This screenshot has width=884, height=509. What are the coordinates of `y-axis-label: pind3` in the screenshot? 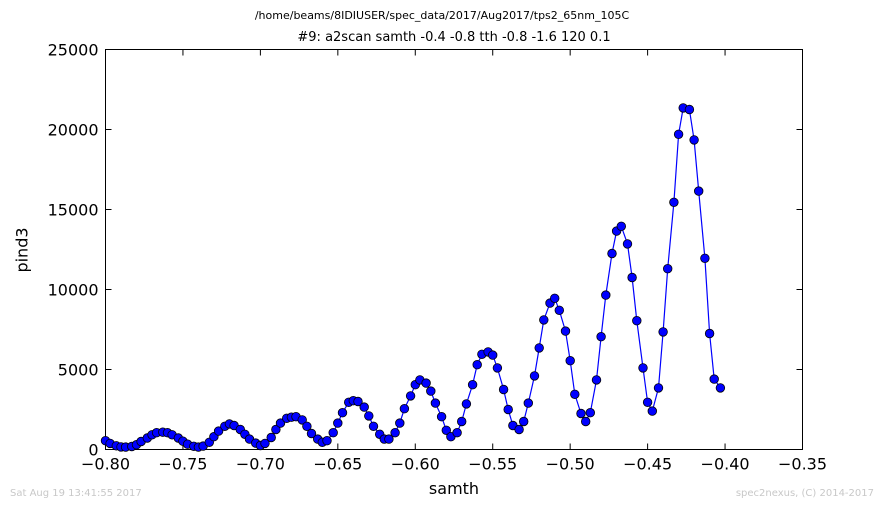 It's located at (22, 250).